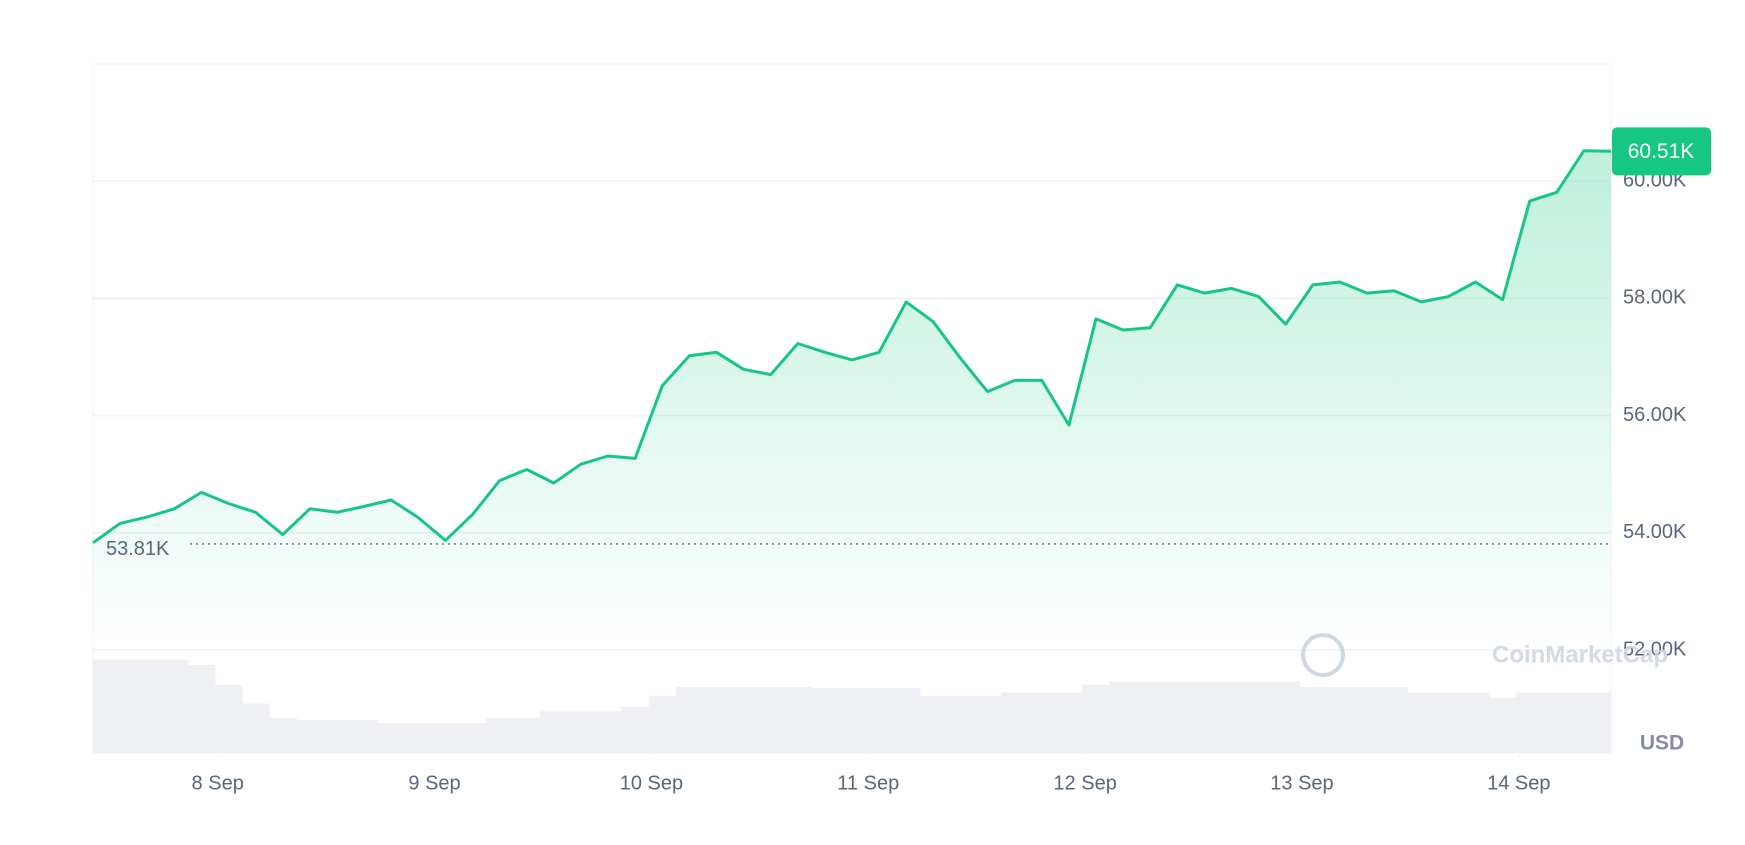 This screenshot has width=1745, height=845. Describe the element at coordinates (1580, 654) in the screenshot. I see `watermark: CoinMarketCap` at that location.